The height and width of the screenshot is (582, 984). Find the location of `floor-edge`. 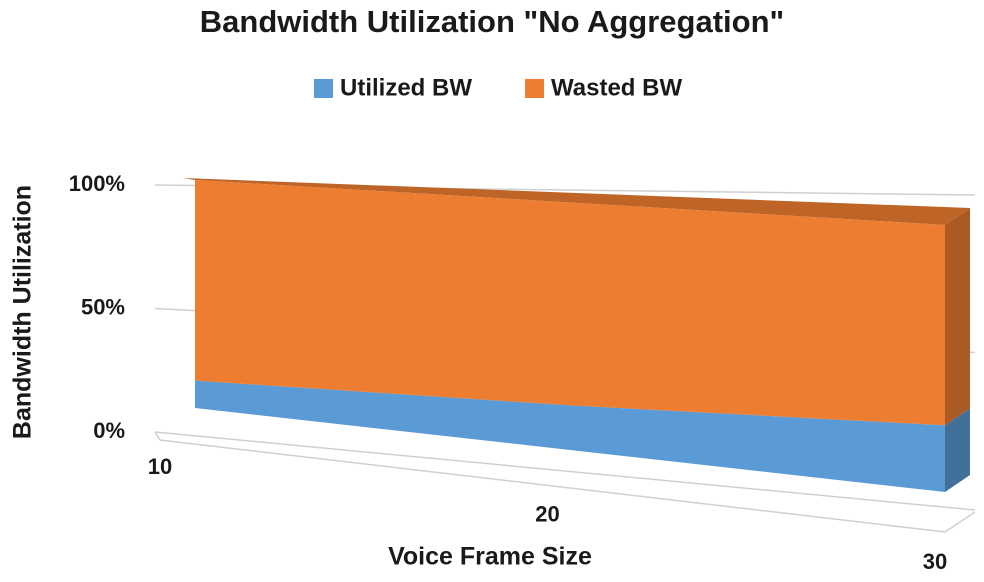

floor-edge is located at coordinates (565, 482).